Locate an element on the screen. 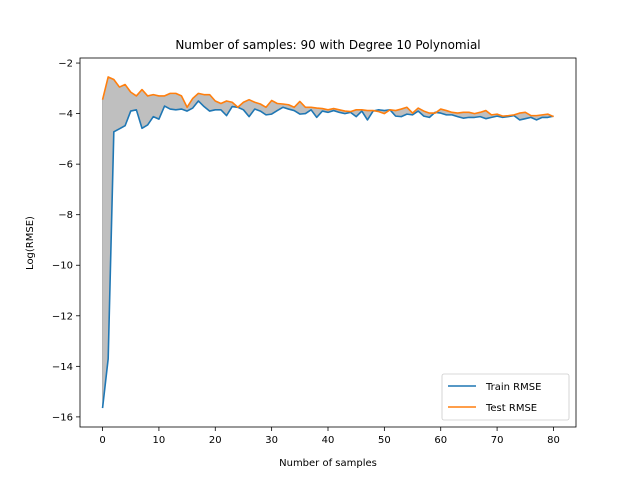  y-tick-label: −10 is located at coordinates (62, 266).